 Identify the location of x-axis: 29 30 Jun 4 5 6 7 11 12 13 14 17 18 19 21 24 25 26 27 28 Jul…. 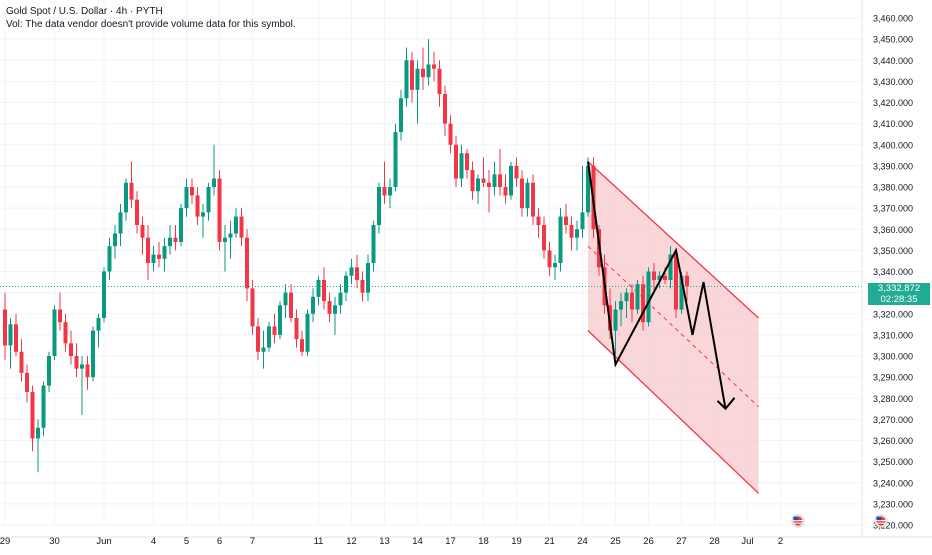
(466, 541).